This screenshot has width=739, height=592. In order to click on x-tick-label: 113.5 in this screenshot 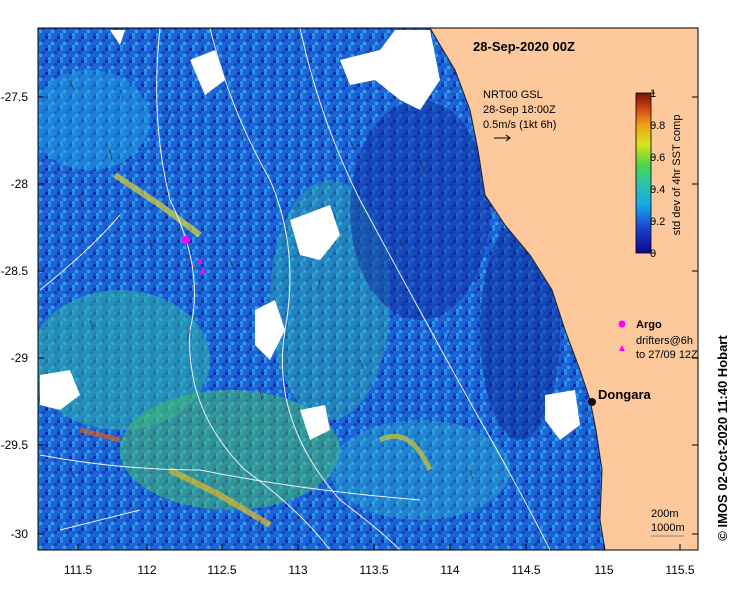, I will do `click(373, 570)`.